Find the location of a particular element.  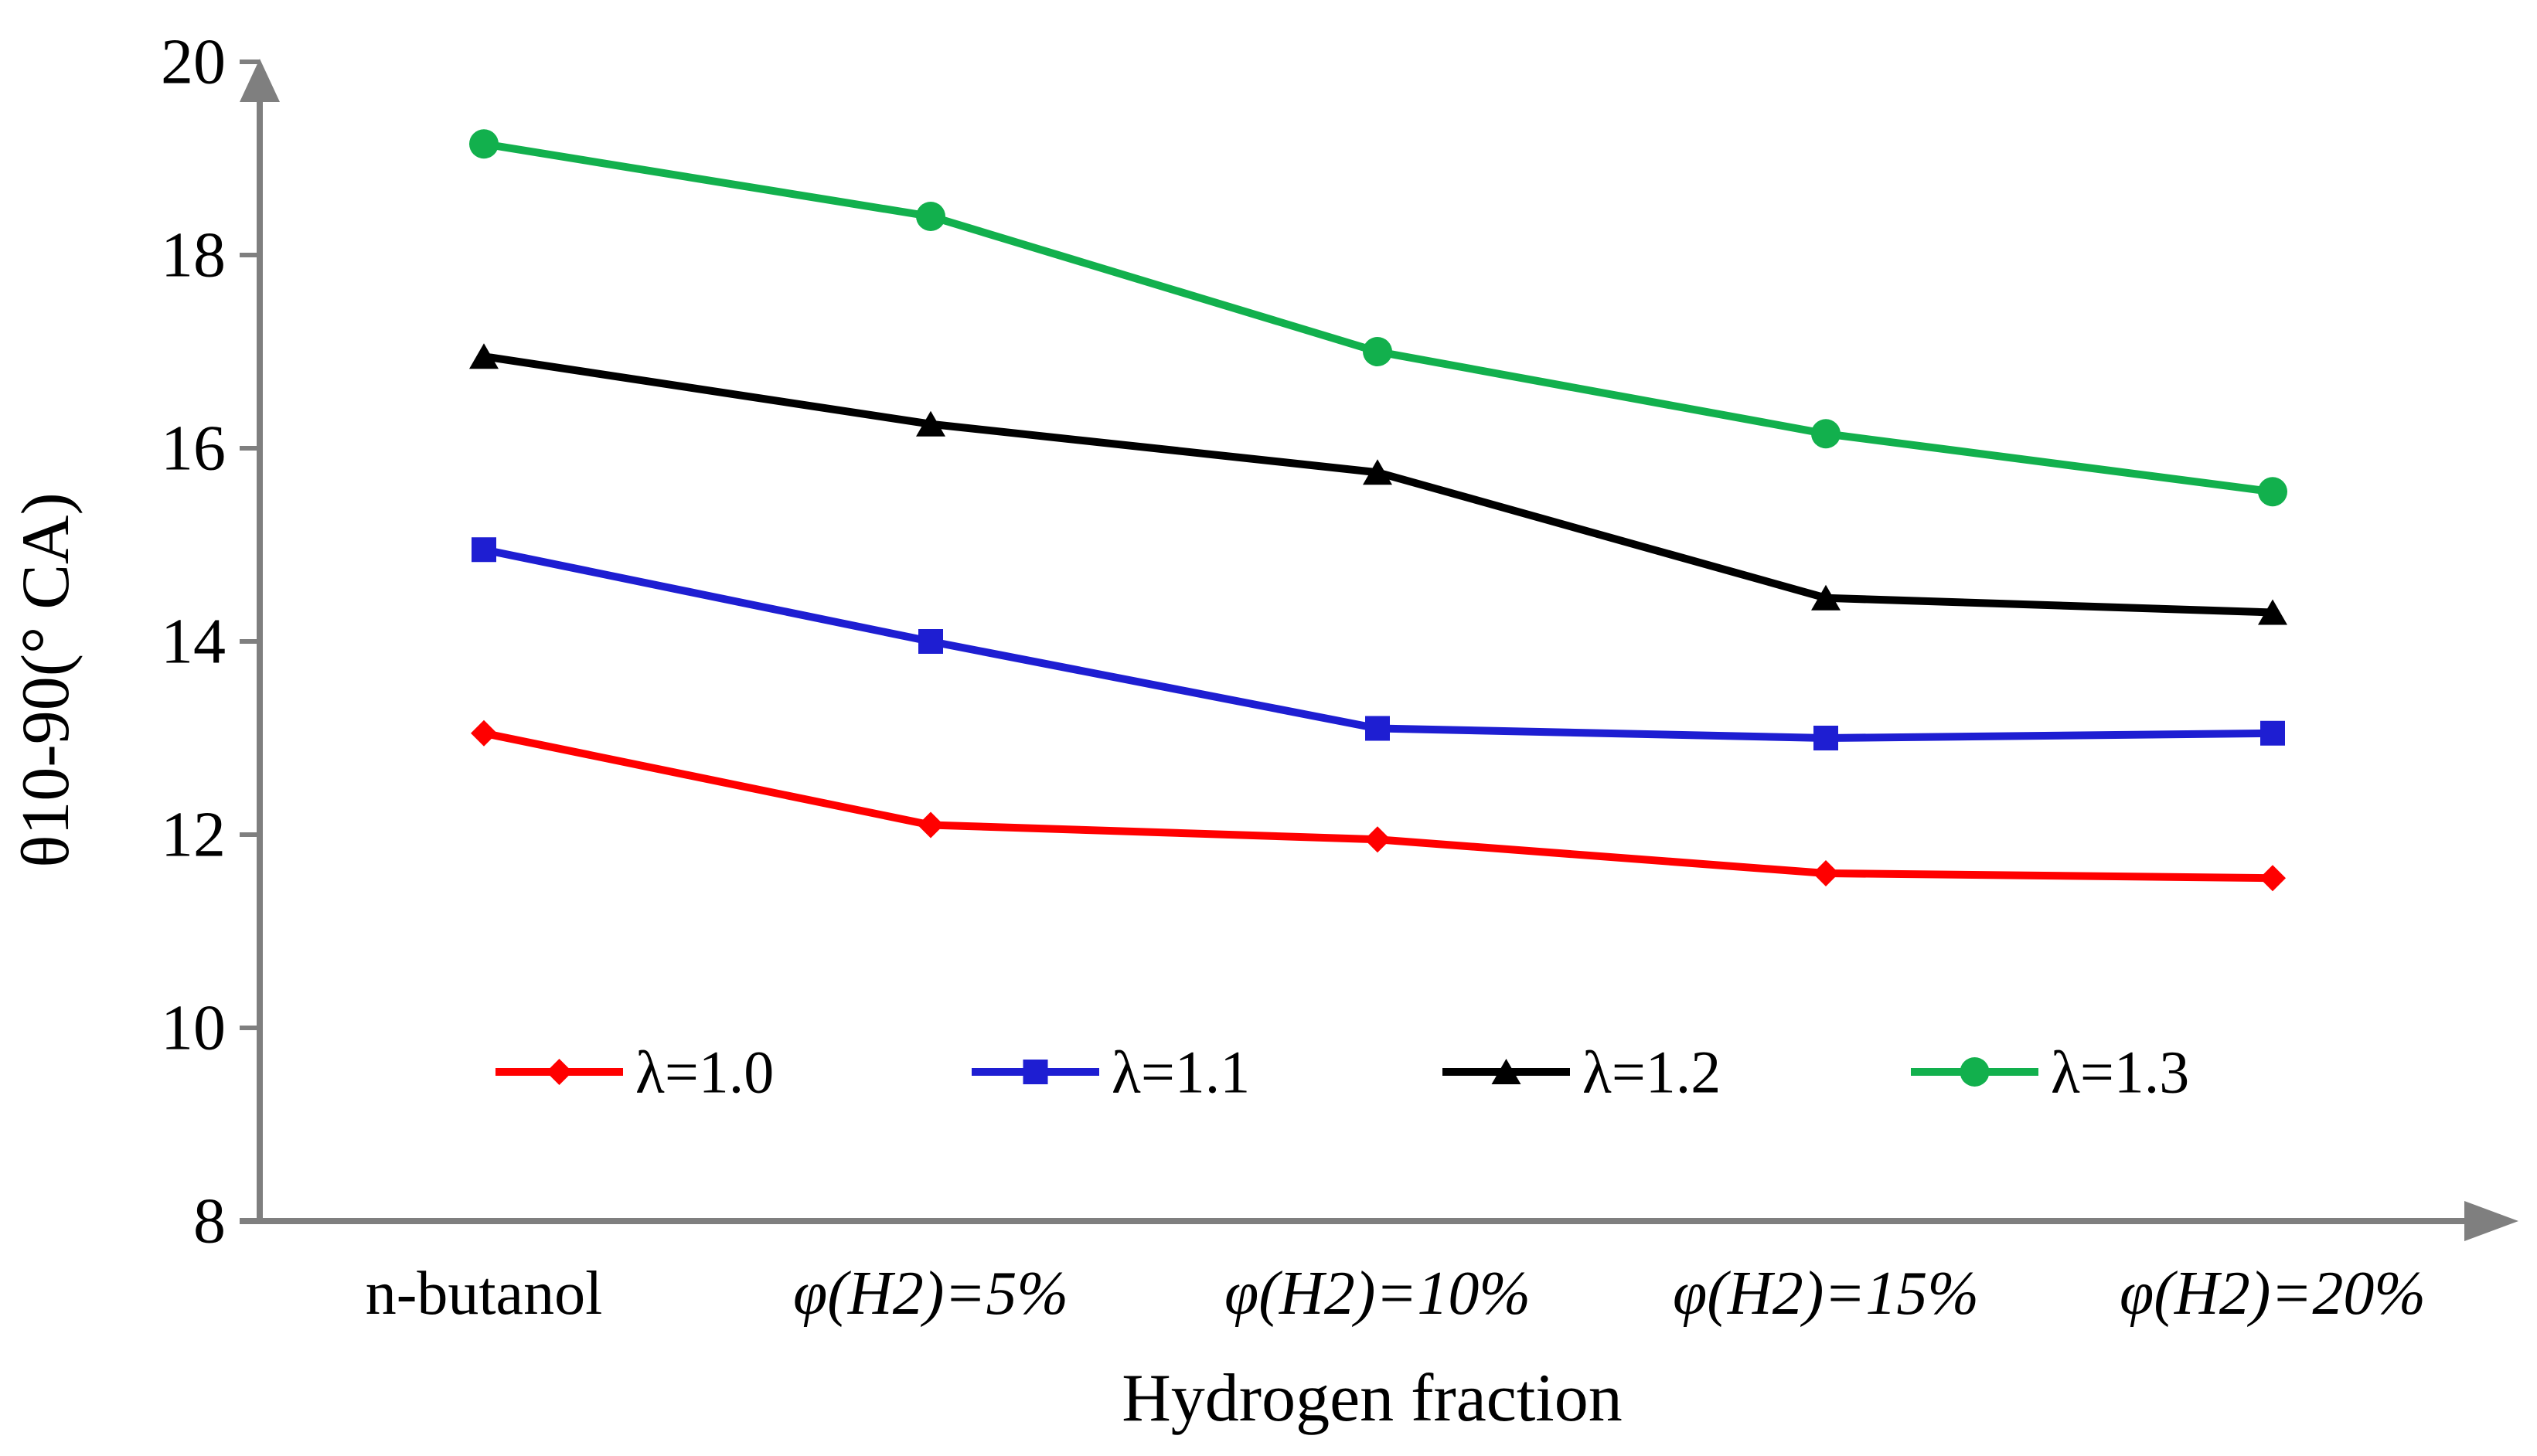

square-marker-legend is located at coordinates (1036, 1072).